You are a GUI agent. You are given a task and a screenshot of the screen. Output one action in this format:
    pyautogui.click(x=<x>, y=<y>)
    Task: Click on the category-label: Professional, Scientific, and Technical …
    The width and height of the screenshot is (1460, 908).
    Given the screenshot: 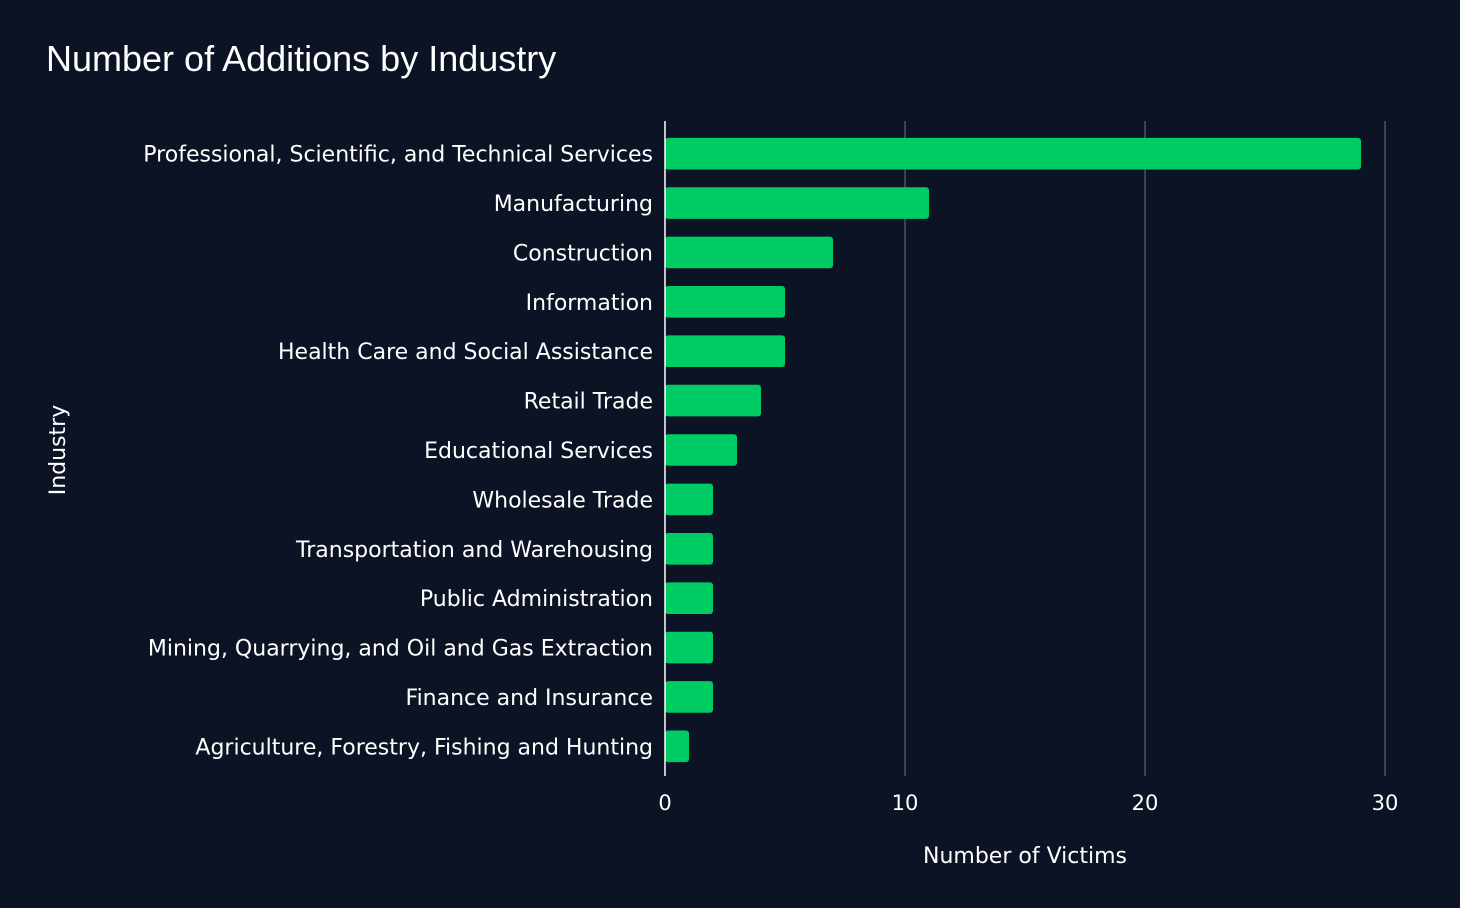 What is the action you would take?
    pyautogui.click(x=398, y=155)
    